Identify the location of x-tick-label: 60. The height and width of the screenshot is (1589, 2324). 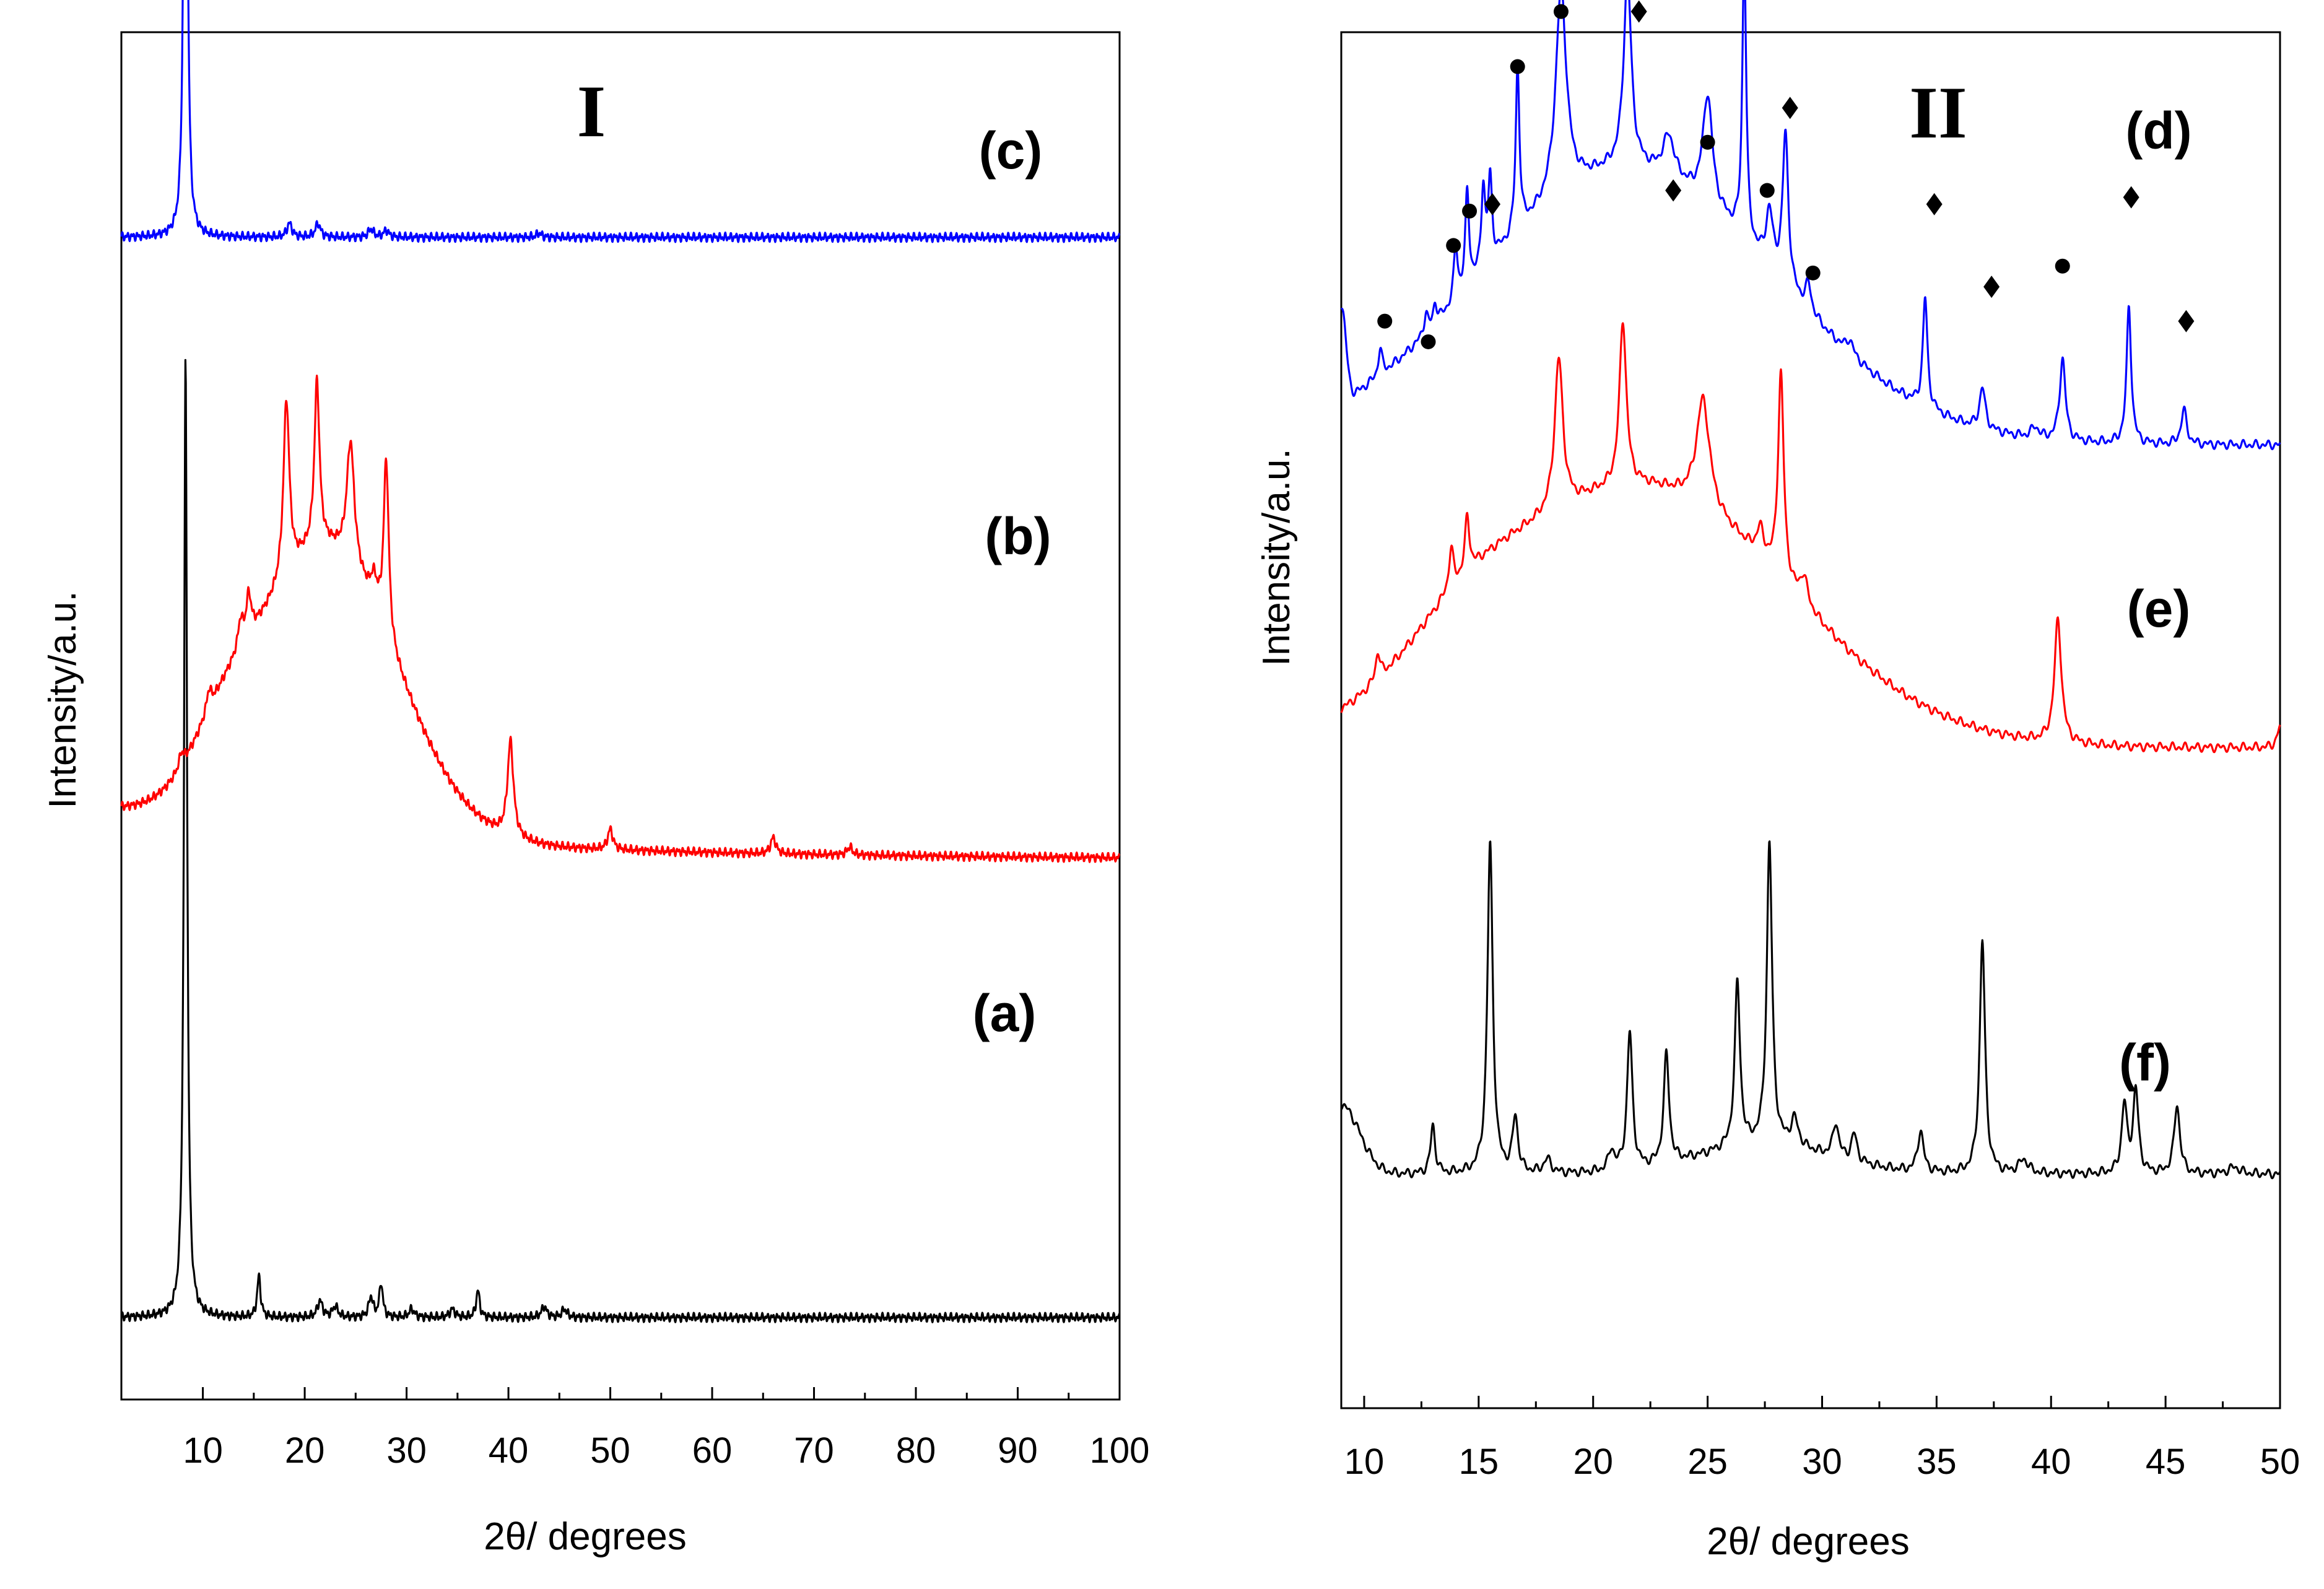
(712, 1451).